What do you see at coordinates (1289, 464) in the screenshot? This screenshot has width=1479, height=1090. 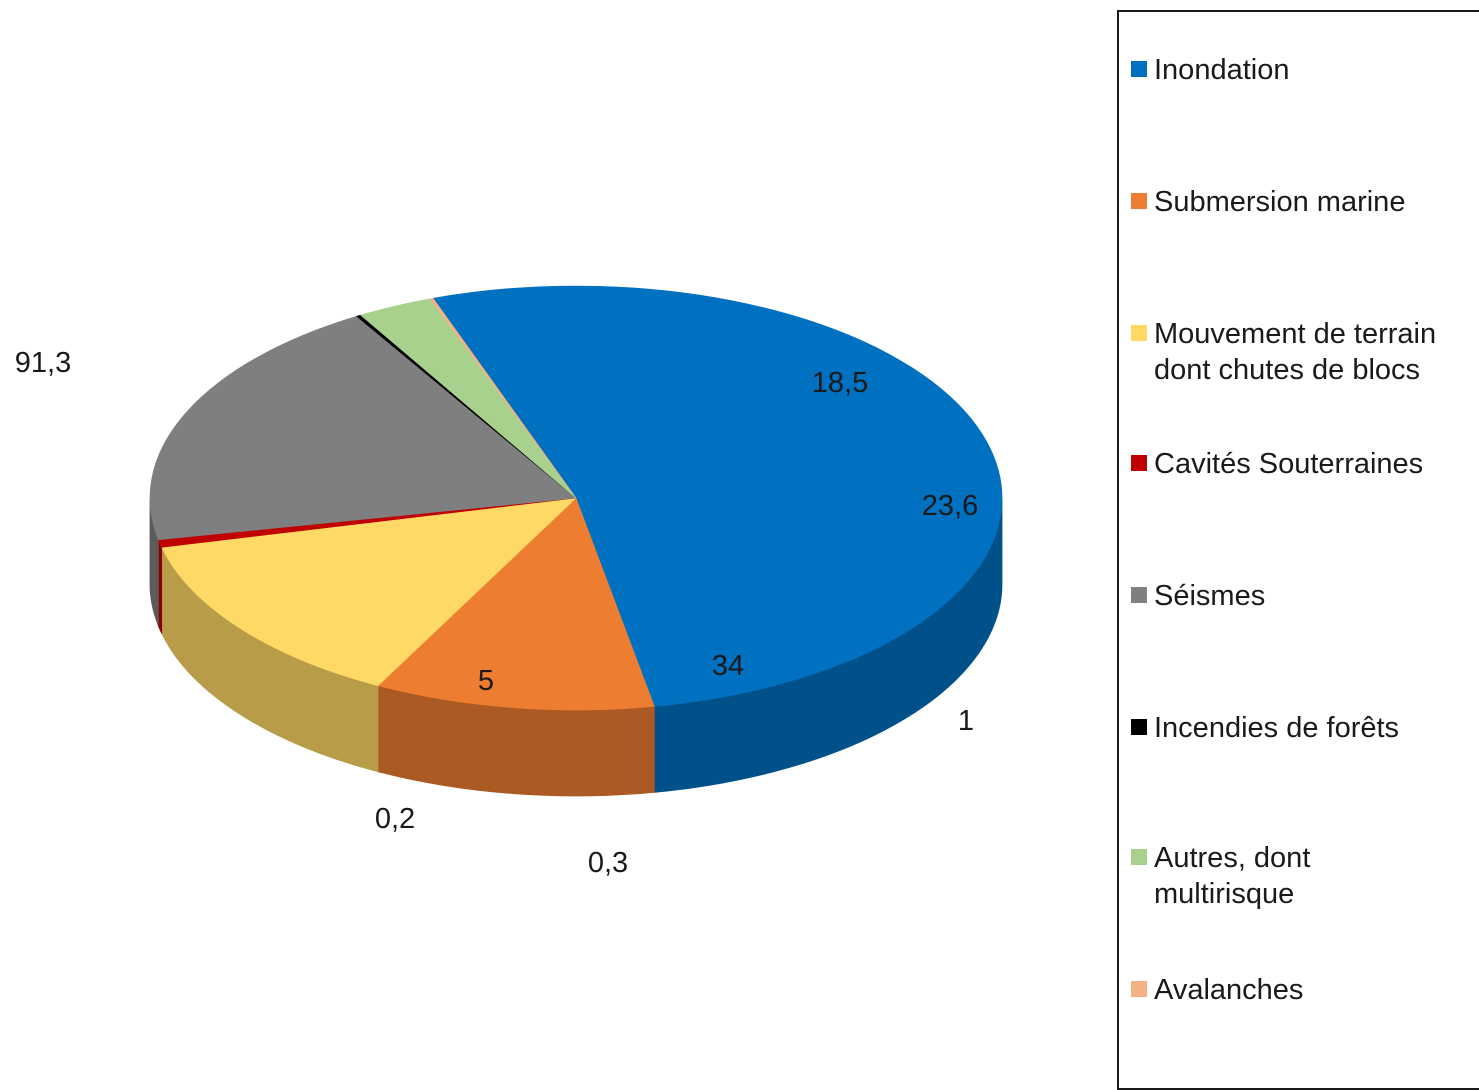 I see `legend-label: Cavités Souterraines` at bounding box center [1289, 464].